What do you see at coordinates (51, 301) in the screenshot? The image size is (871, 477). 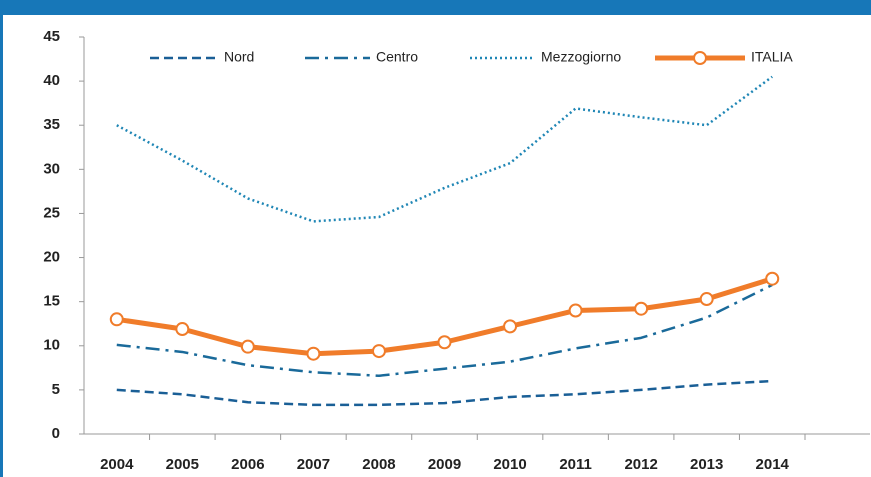 I see `y-tick-label: 15` at bounding box center [51, 301].